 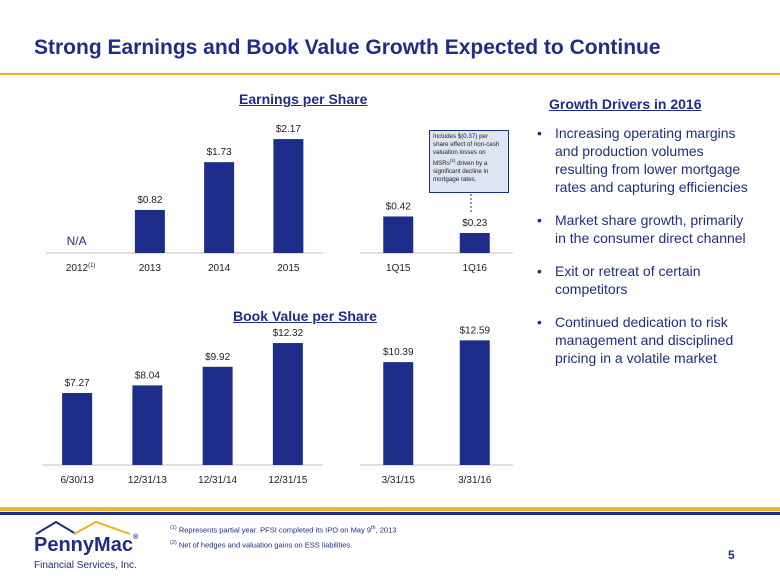 What do you see at coordinates (81, 268) in the screenshot?
I see `eps-annual-tick-label: 2012(1)` at bounding box center [81, 268].